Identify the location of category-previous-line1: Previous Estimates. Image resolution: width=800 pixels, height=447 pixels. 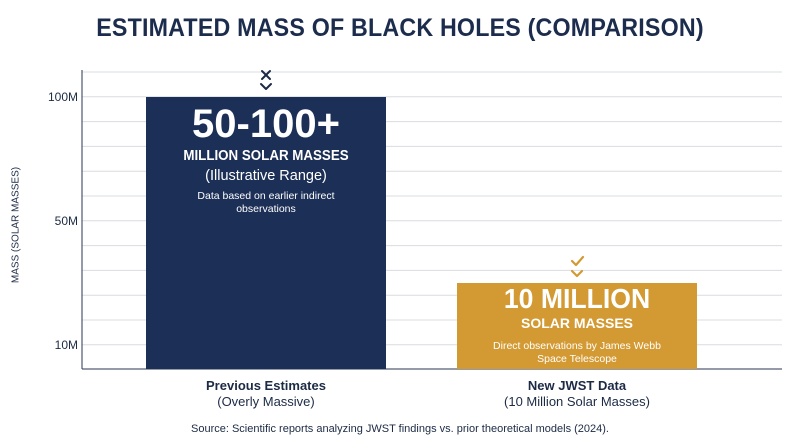
(266, 385).